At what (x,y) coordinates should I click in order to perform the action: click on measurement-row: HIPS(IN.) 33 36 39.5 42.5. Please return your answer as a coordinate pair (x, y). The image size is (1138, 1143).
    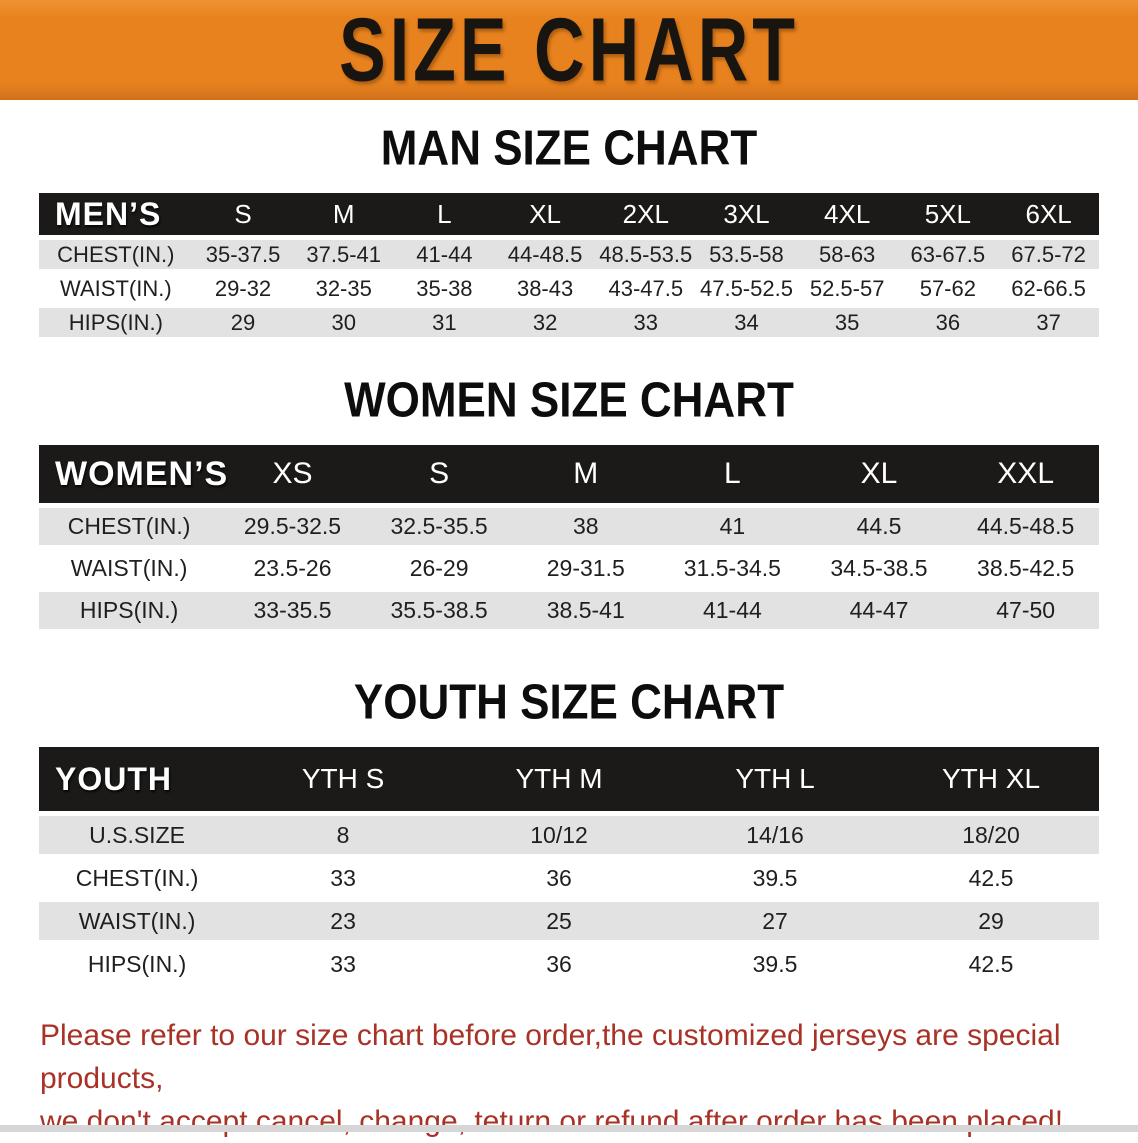
    Looking at the image, I should click on (569, 964).